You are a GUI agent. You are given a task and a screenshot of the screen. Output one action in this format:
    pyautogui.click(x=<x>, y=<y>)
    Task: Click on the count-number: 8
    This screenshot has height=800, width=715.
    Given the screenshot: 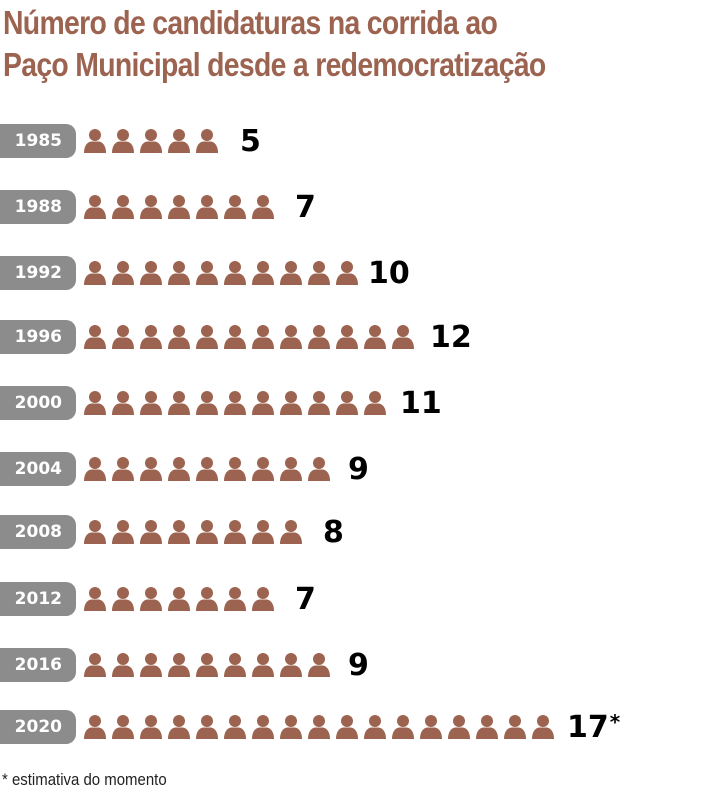 What is the action you would take?
    pyautogui.click(x=333, y=532)
    